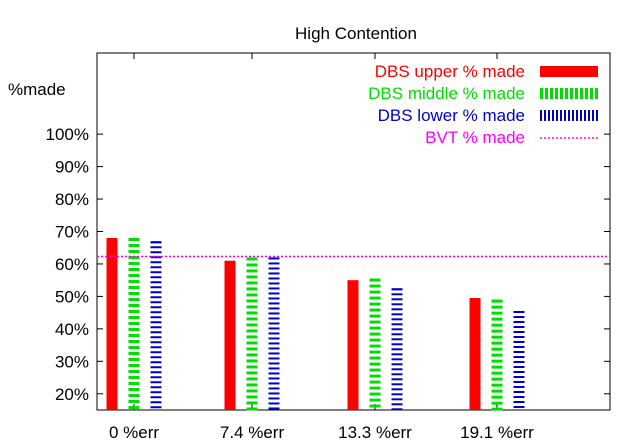 Image resolution: width=622 pixels, height=444 pixels. Describe the element at coordinates (497, 432) in the screenshot. I see `x-tick-label: 19.1 %err` at that location.